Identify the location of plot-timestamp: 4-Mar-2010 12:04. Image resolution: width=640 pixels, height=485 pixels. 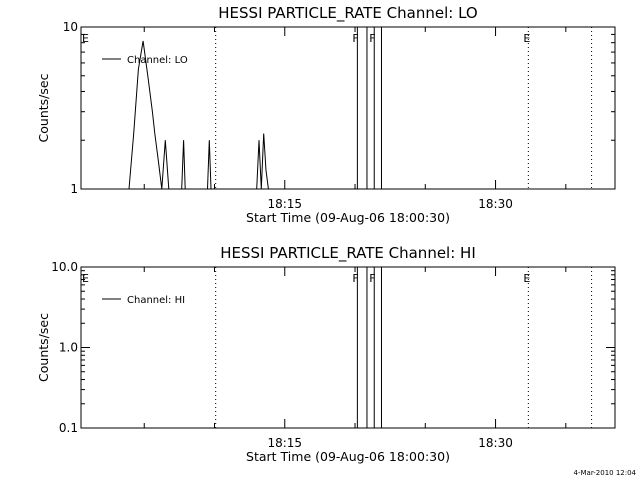
(605, 473).